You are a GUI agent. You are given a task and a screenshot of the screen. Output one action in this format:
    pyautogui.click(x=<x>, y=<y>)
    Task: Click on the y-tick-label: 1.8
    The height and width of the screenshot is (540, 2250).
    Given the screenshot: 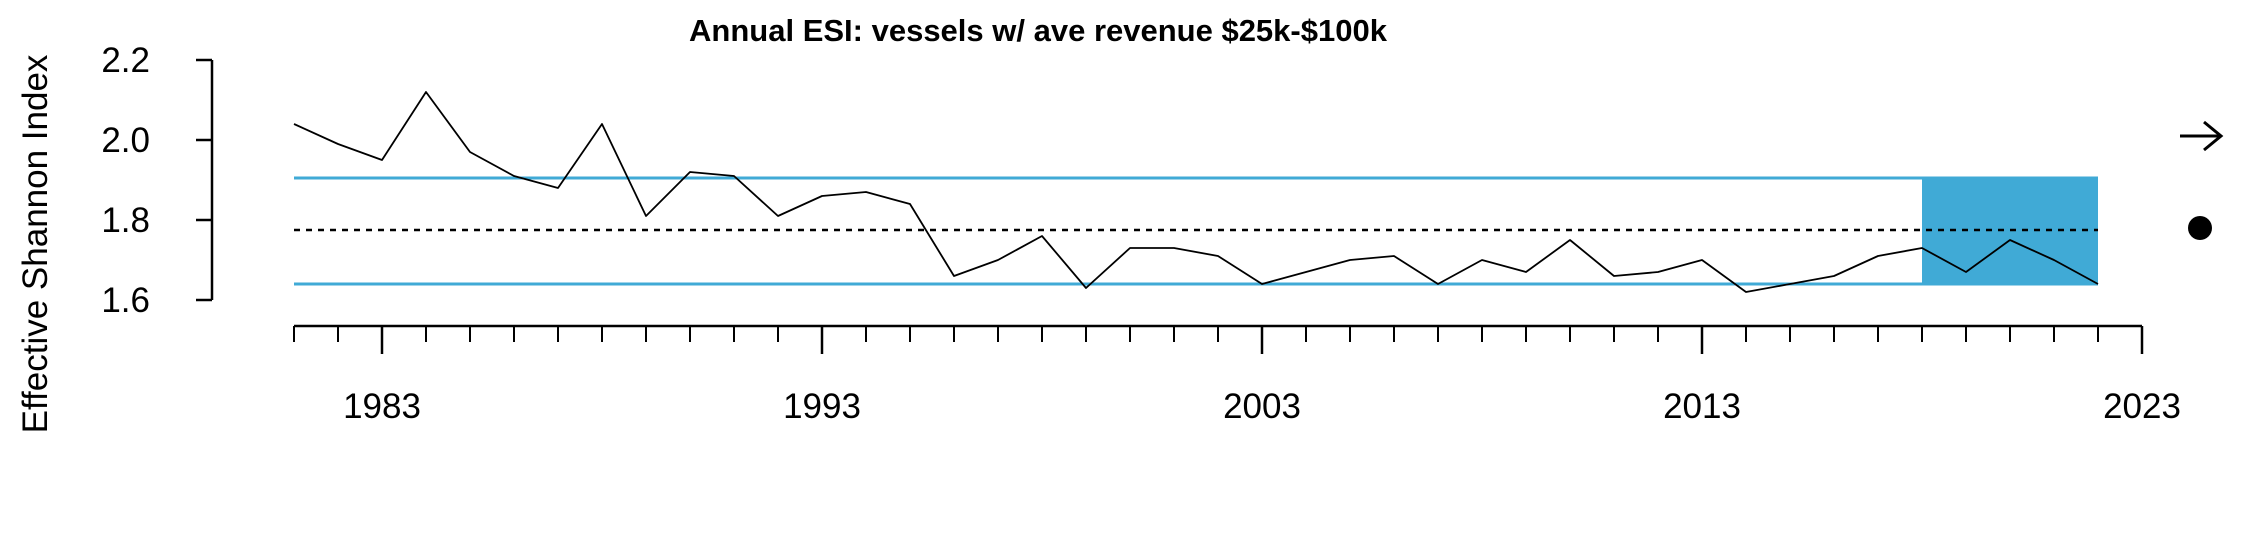 What is the action you would take?
    pyautogui.click(x=125, y=220)
    